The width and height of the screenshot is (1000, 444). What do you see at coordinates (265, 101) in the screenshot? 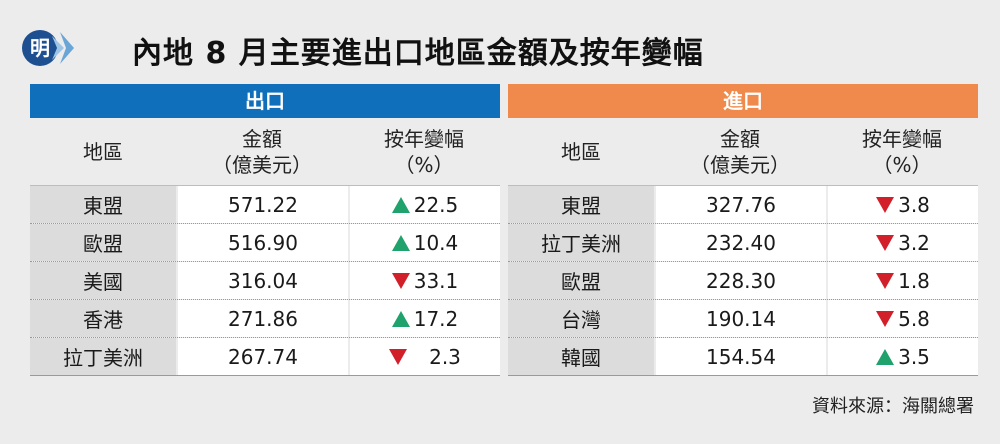
I see `export-table-header: 出口` at bounding box center [265, 101].